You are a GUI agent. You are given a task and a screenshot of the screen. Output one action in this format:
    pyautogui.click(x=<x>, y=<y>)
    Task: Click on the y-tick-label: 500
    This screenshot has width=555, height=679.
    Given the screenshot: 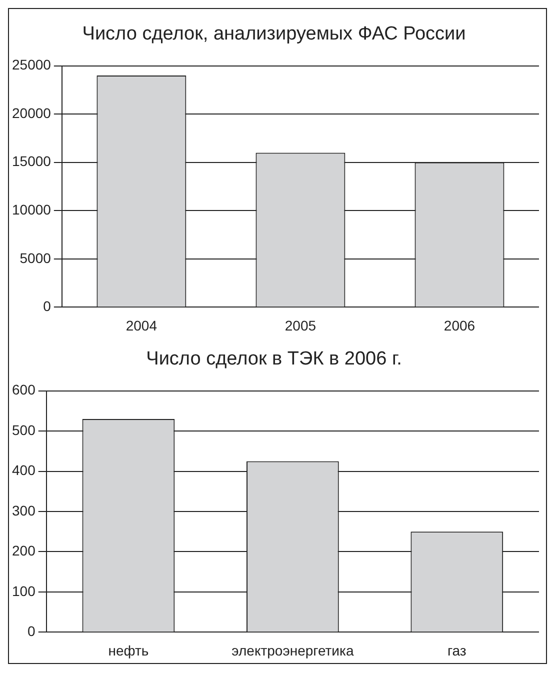 What is the action you would take?
    pyautogui.click(x=24, y=430)
    